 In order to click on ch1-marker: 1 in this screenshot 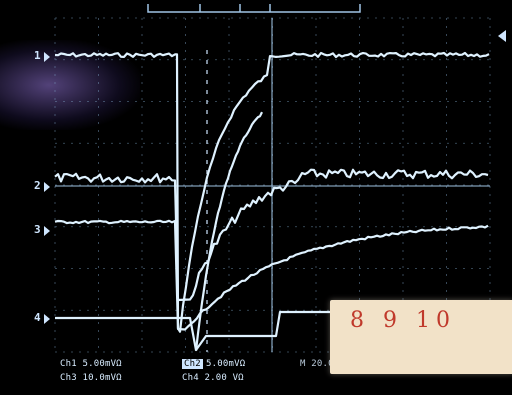, I will do `click(37, 55)`.